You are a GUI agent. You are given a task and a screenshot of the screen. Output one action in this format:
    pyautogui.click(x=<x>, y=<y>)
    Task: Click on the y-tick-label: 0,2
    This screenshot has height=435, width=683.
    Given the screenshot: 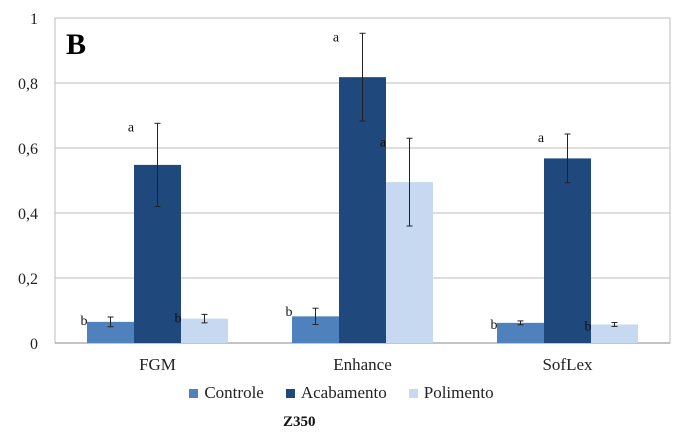 What is the action you would take?
    pyautogui.click(x=28, y=279)
    